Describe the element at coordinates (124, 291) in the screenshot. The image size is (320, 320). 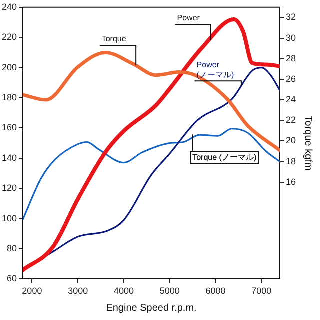
I see `x-tick-label: 4000` at that location.